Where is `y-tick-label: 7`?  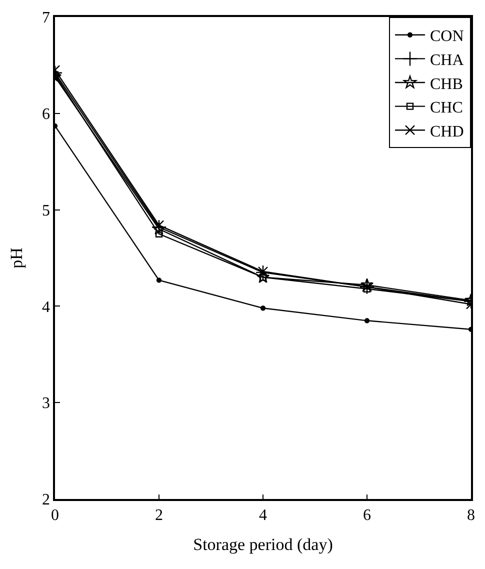
y-tick-label: 7 is located at coordinates (46, 18).